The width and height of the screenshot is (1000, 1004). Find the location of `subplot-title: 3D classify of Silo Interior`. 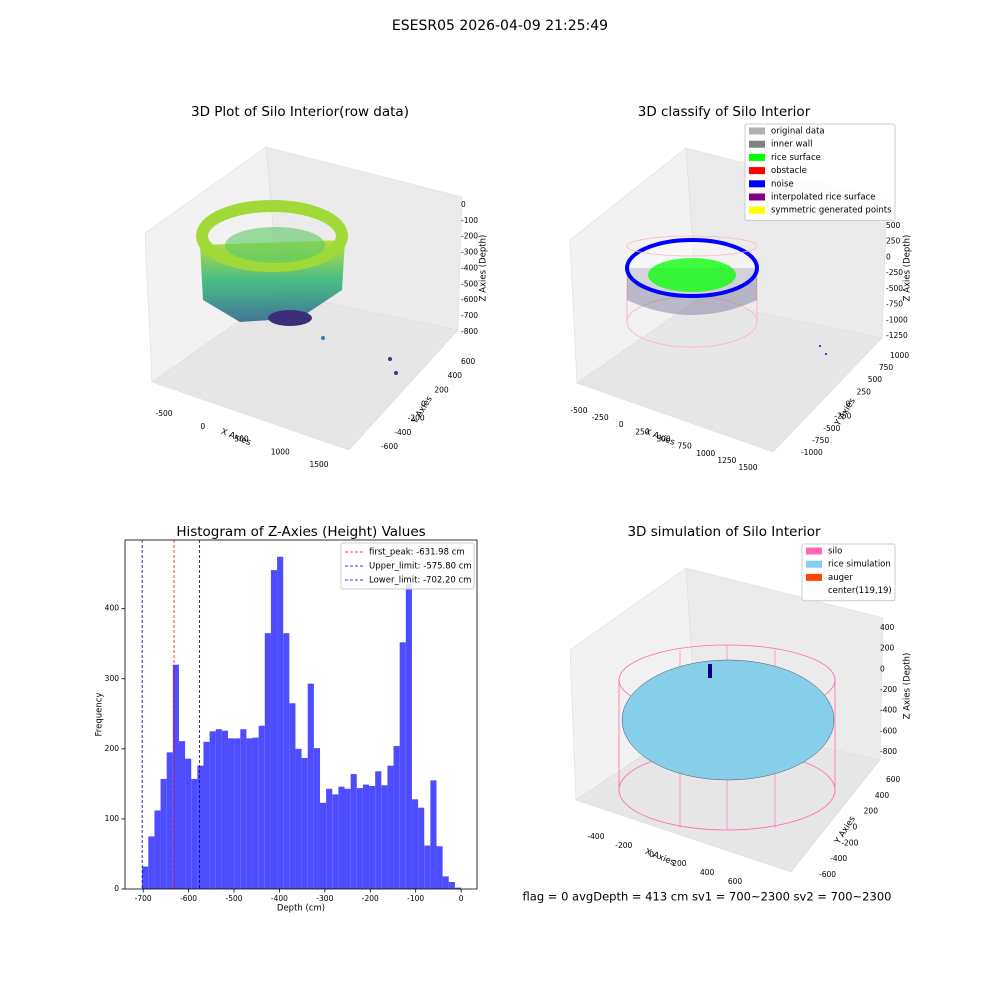

subplot-title: 3D classify of Silo Interior is located at coordinates (724, 112).